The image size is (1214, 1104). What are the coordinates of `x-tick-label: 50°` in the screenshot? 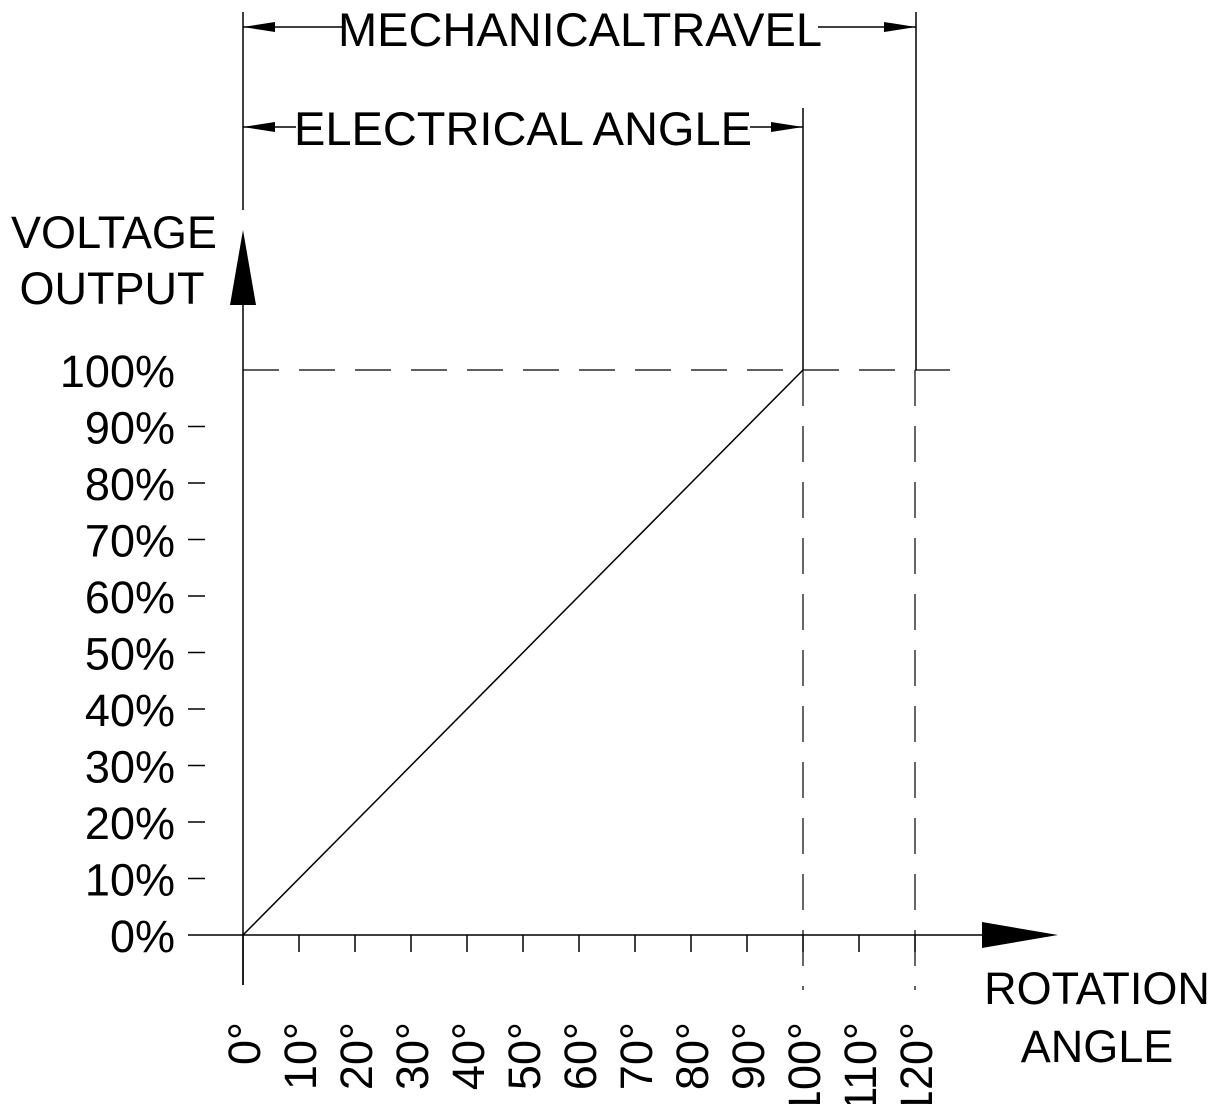 It's located at (524, 1056).